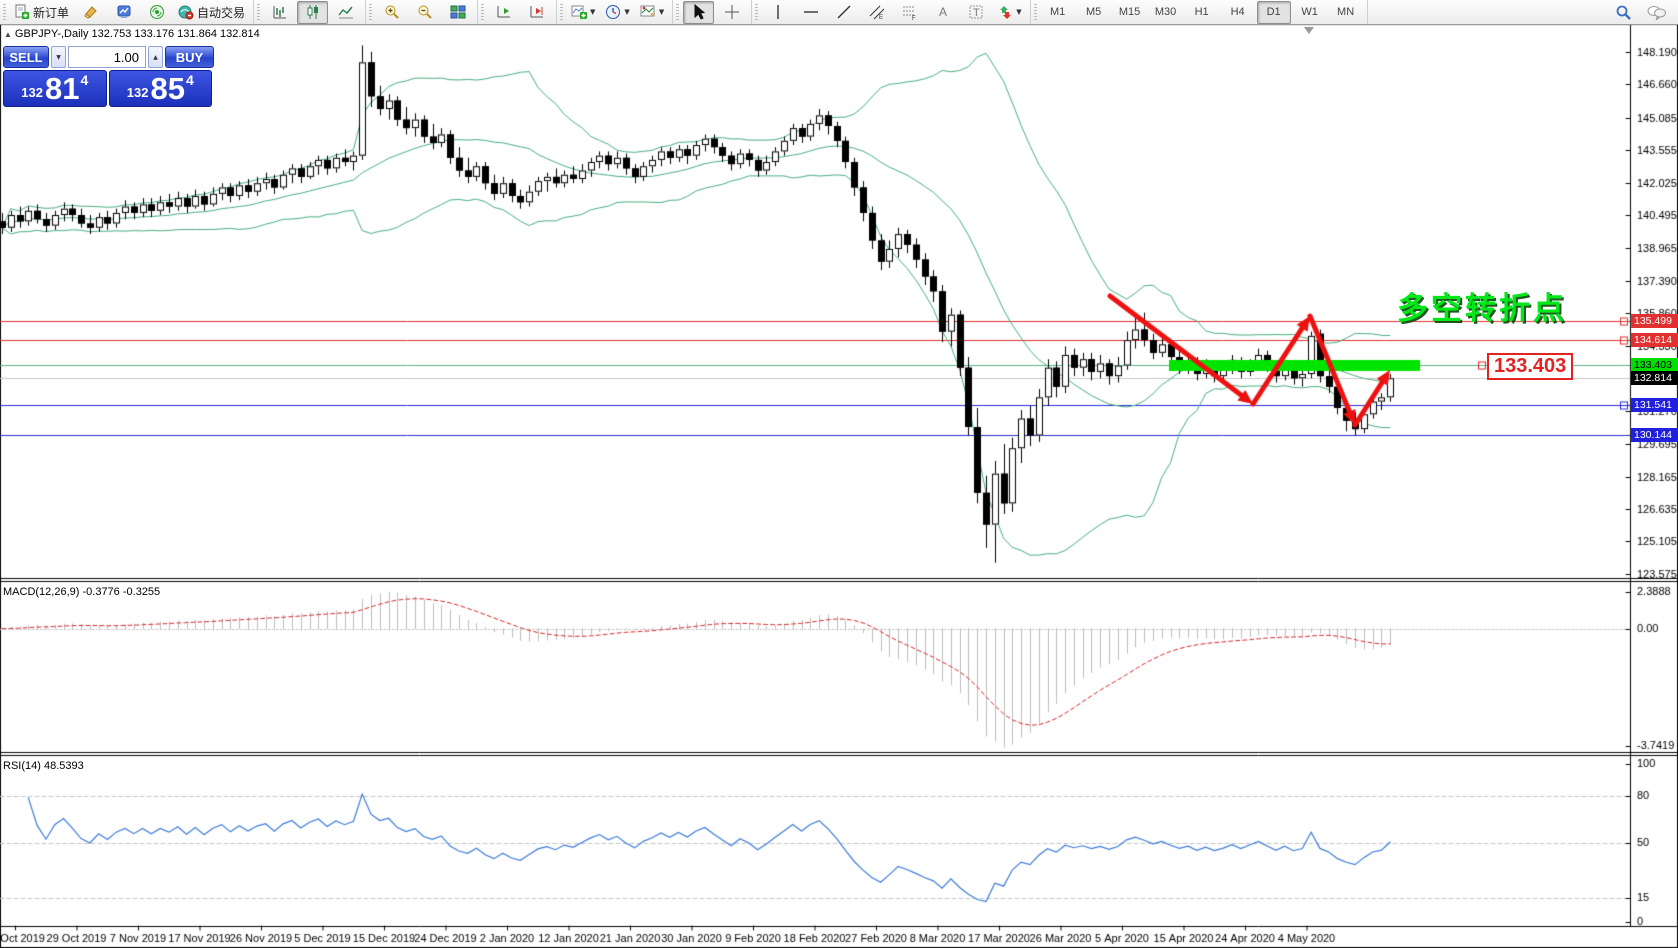  Describe the element at coordinates (189, 57) in the screenshot. I see `buy-button: BUY` at that location.